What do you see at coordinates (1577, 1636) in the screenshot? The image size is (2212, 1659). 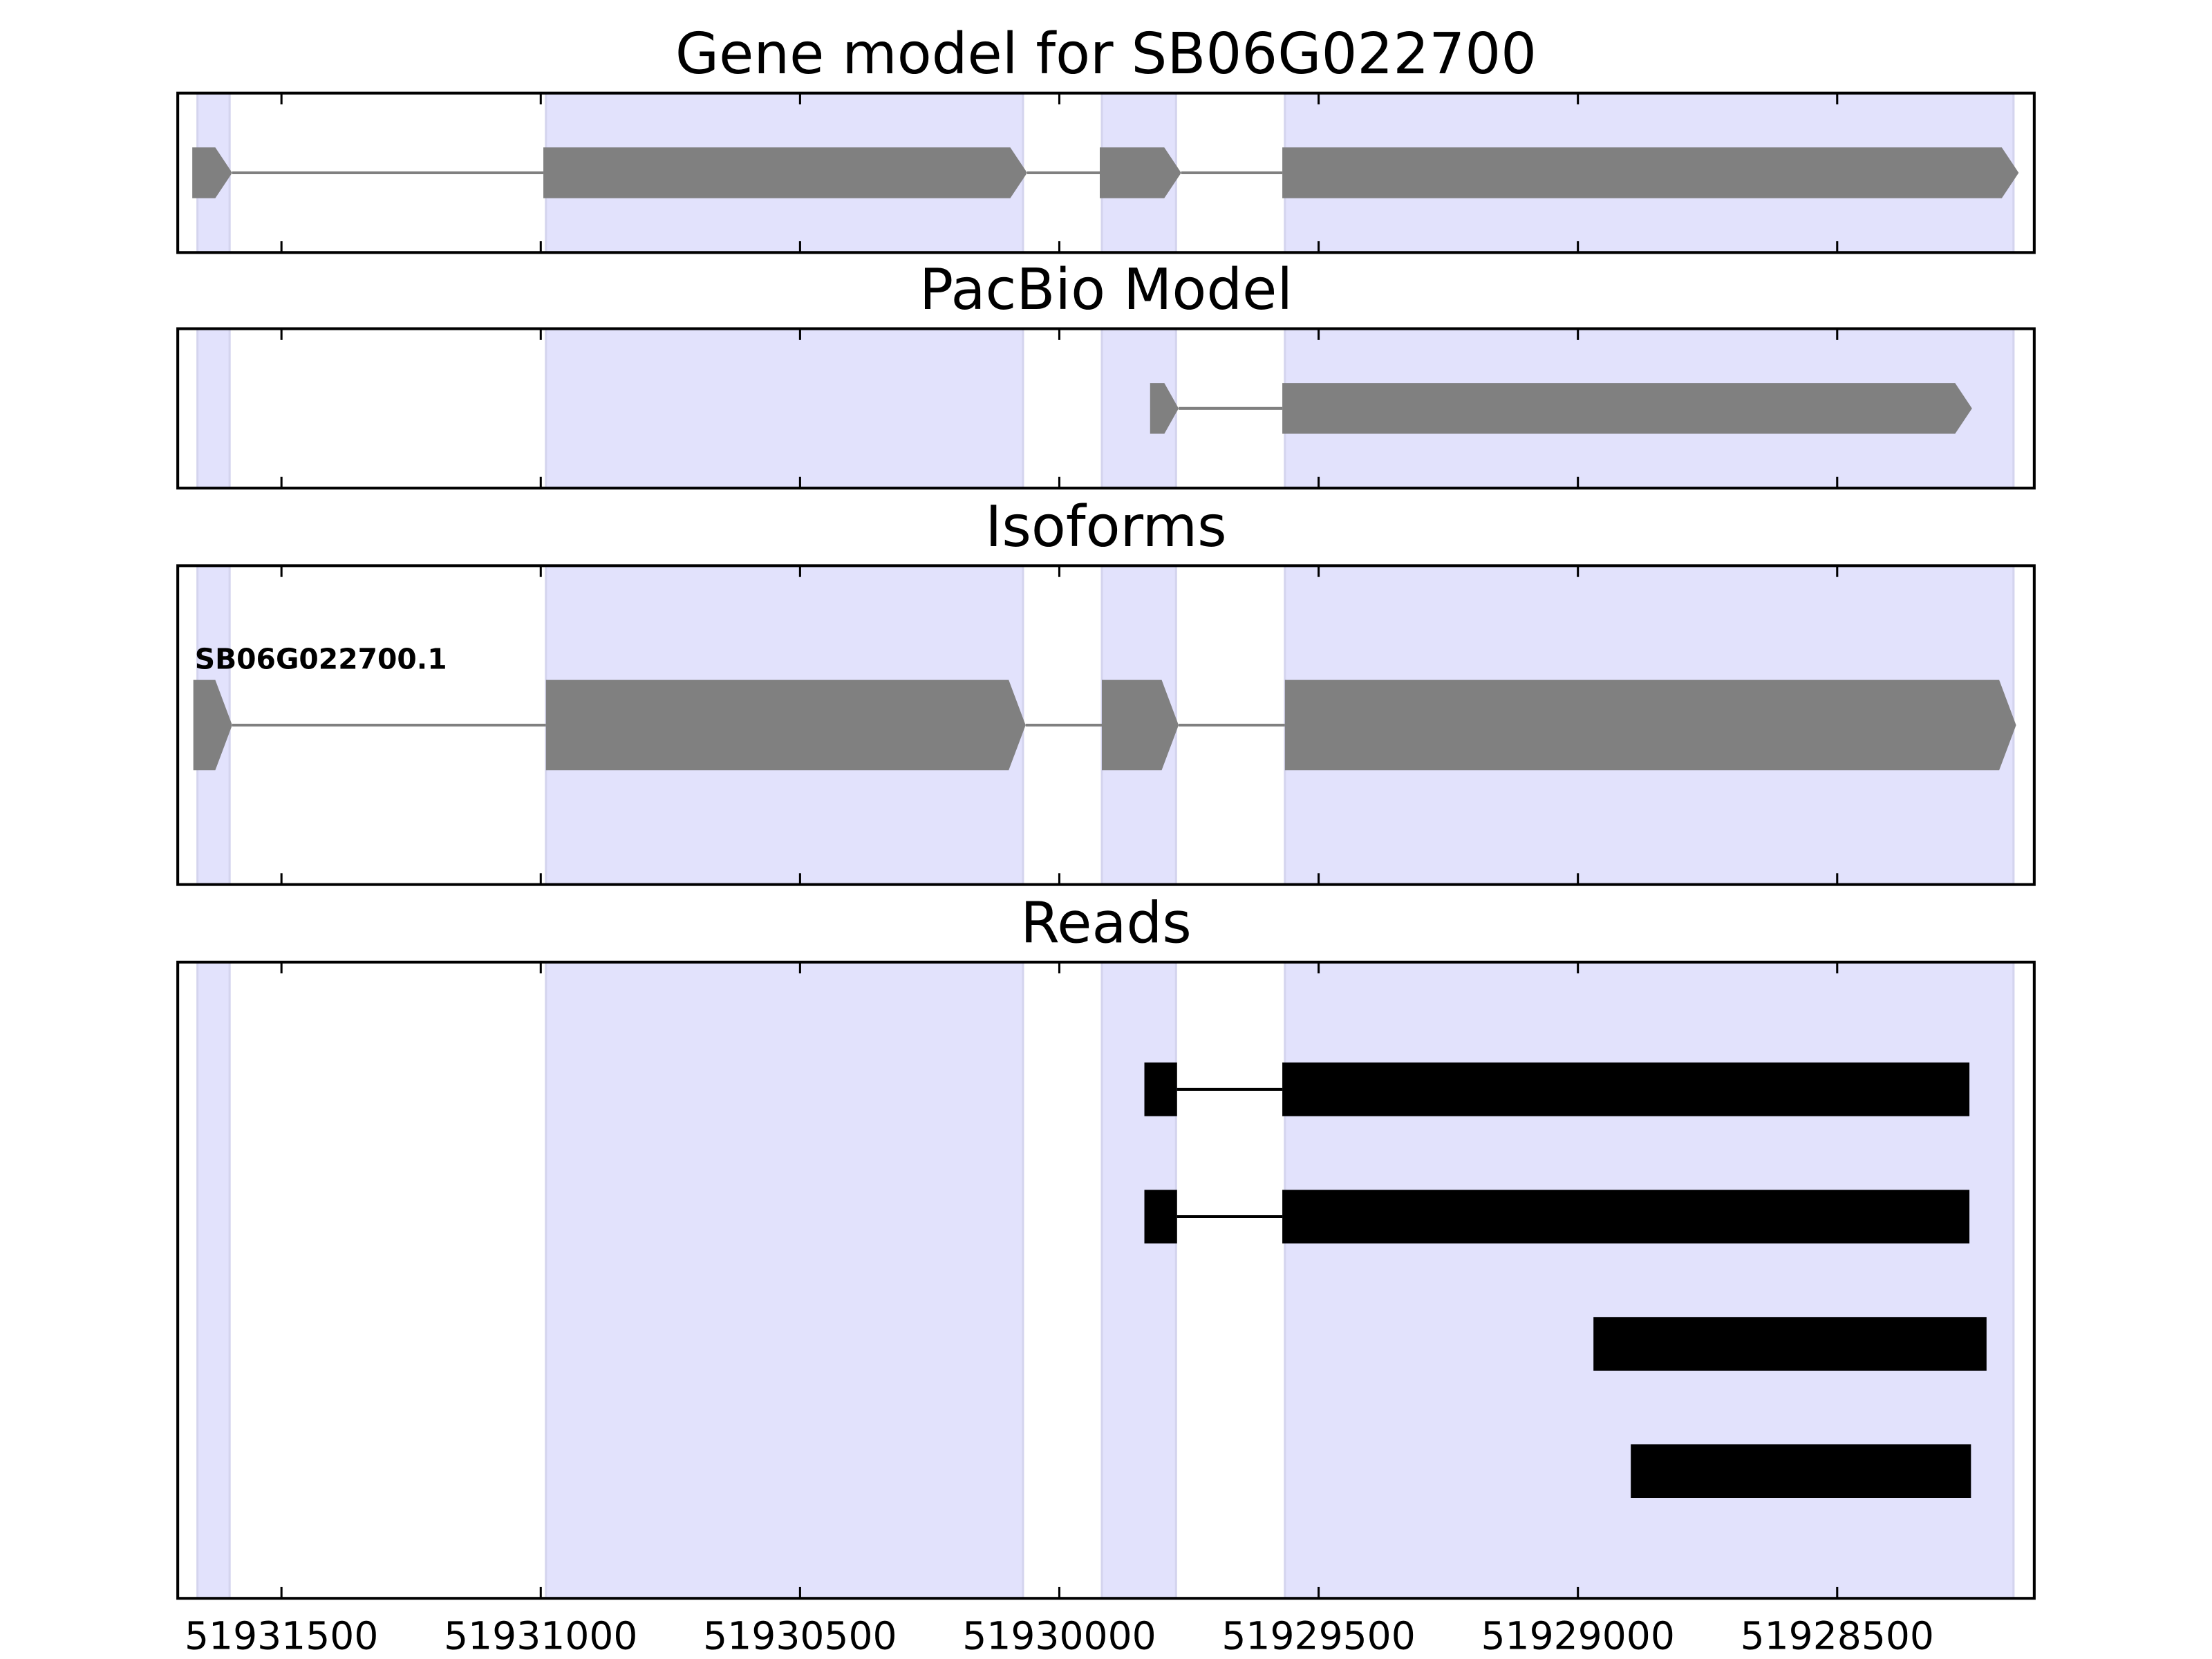 I see `x-tick-label: 51929000` at bounding box center [1577, 1636].